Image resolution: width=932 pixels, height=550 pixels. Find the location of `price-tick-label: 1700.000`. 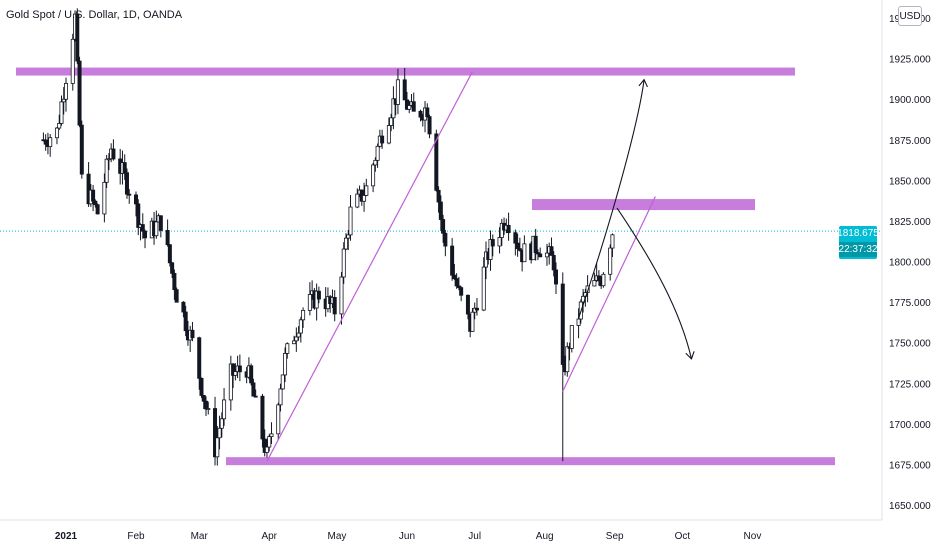

price-tick-label: 1700.000 is located at coordinates (910, 425).